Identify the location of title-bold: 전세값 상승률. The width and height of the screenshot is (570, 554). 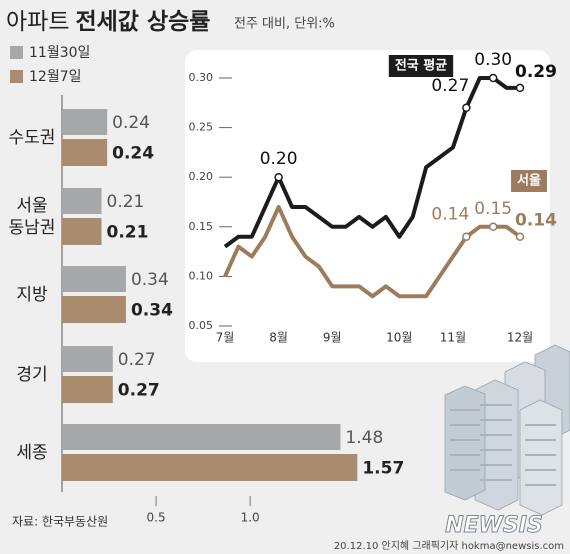
(142, 22).